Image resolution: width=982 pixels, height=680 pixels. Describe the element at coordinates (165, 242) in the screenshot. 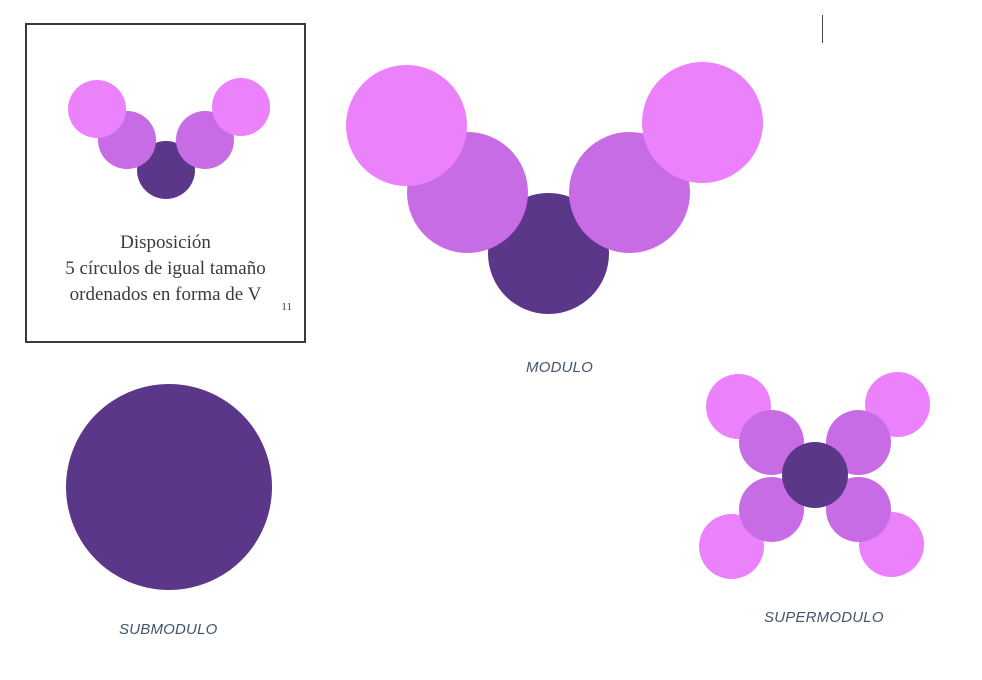

I see `card-caption-line1: Disposición` at that location.